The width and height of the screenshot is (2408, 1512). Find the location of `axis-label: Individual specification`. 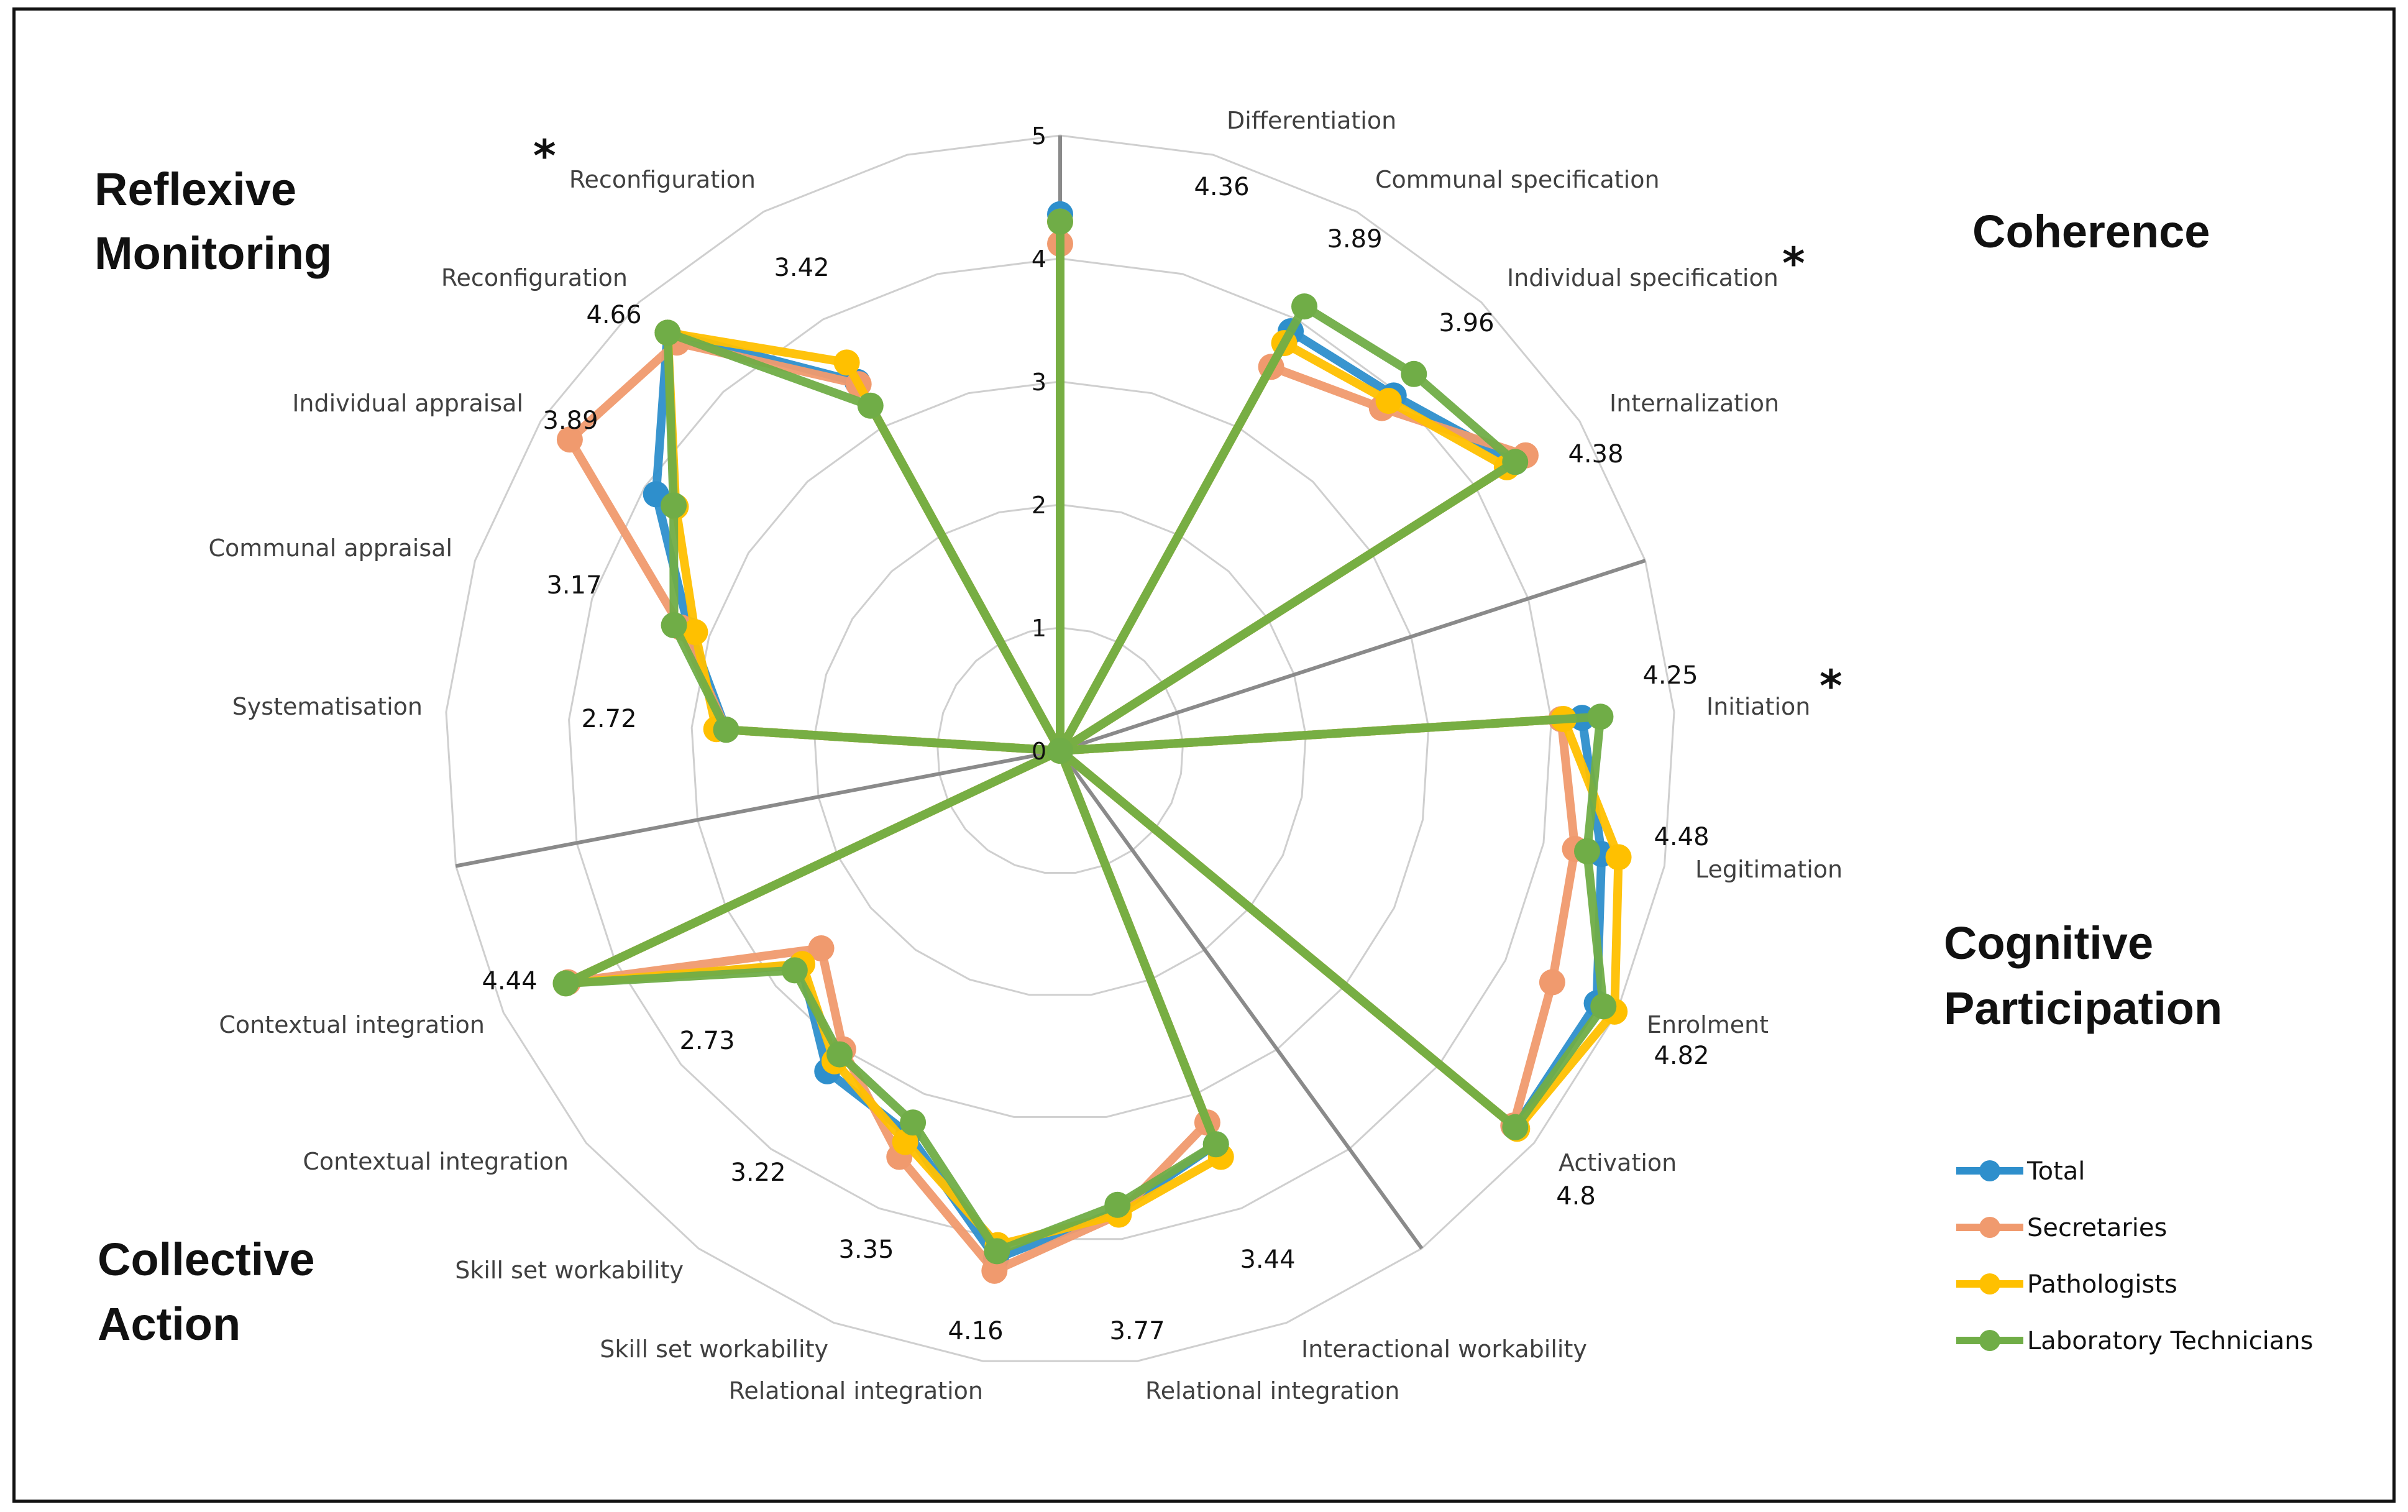

axis-label: Individual specification is located at coordinates (1643, 277).